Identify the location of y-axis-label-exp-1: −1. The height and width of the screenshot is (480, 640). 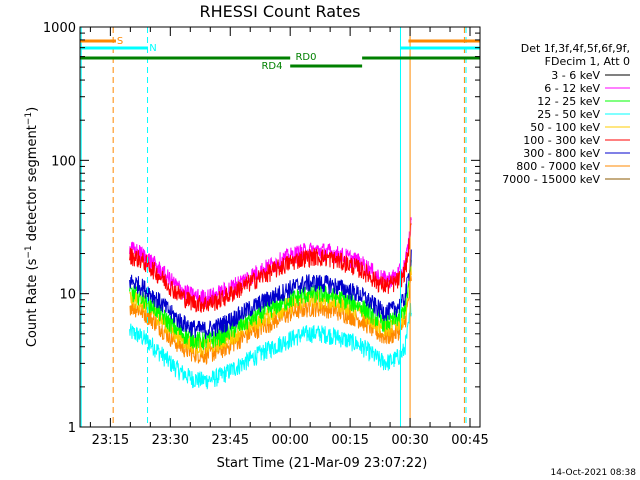
(29, 251).